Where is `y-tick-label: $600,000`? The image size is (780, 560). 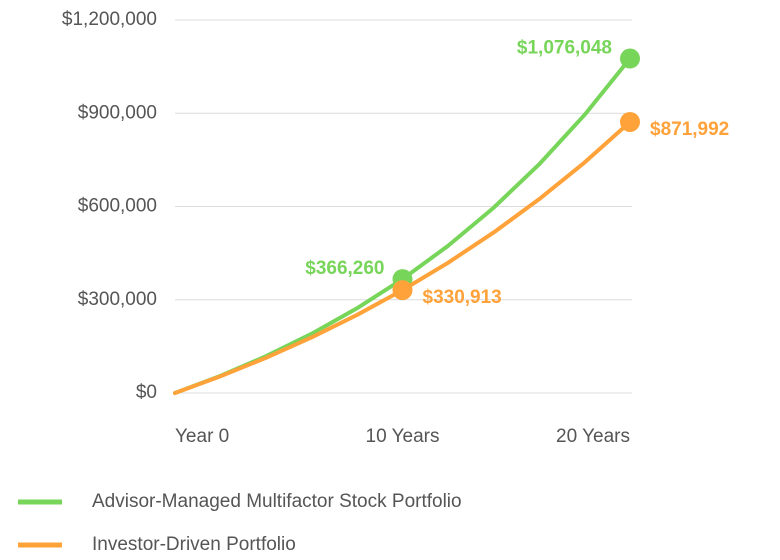 y-tick-label: $600,000 is located at coordinates (117, 206).